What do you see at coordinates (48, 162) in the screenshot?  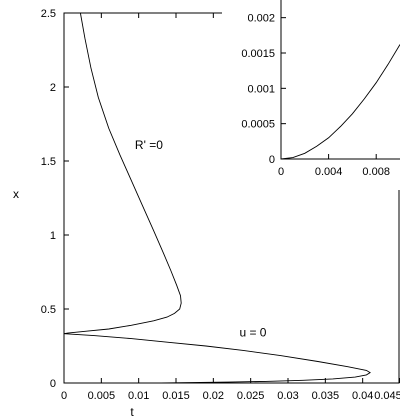 I see `y-tick-label: 1.5` at bounding box center [48, 162].